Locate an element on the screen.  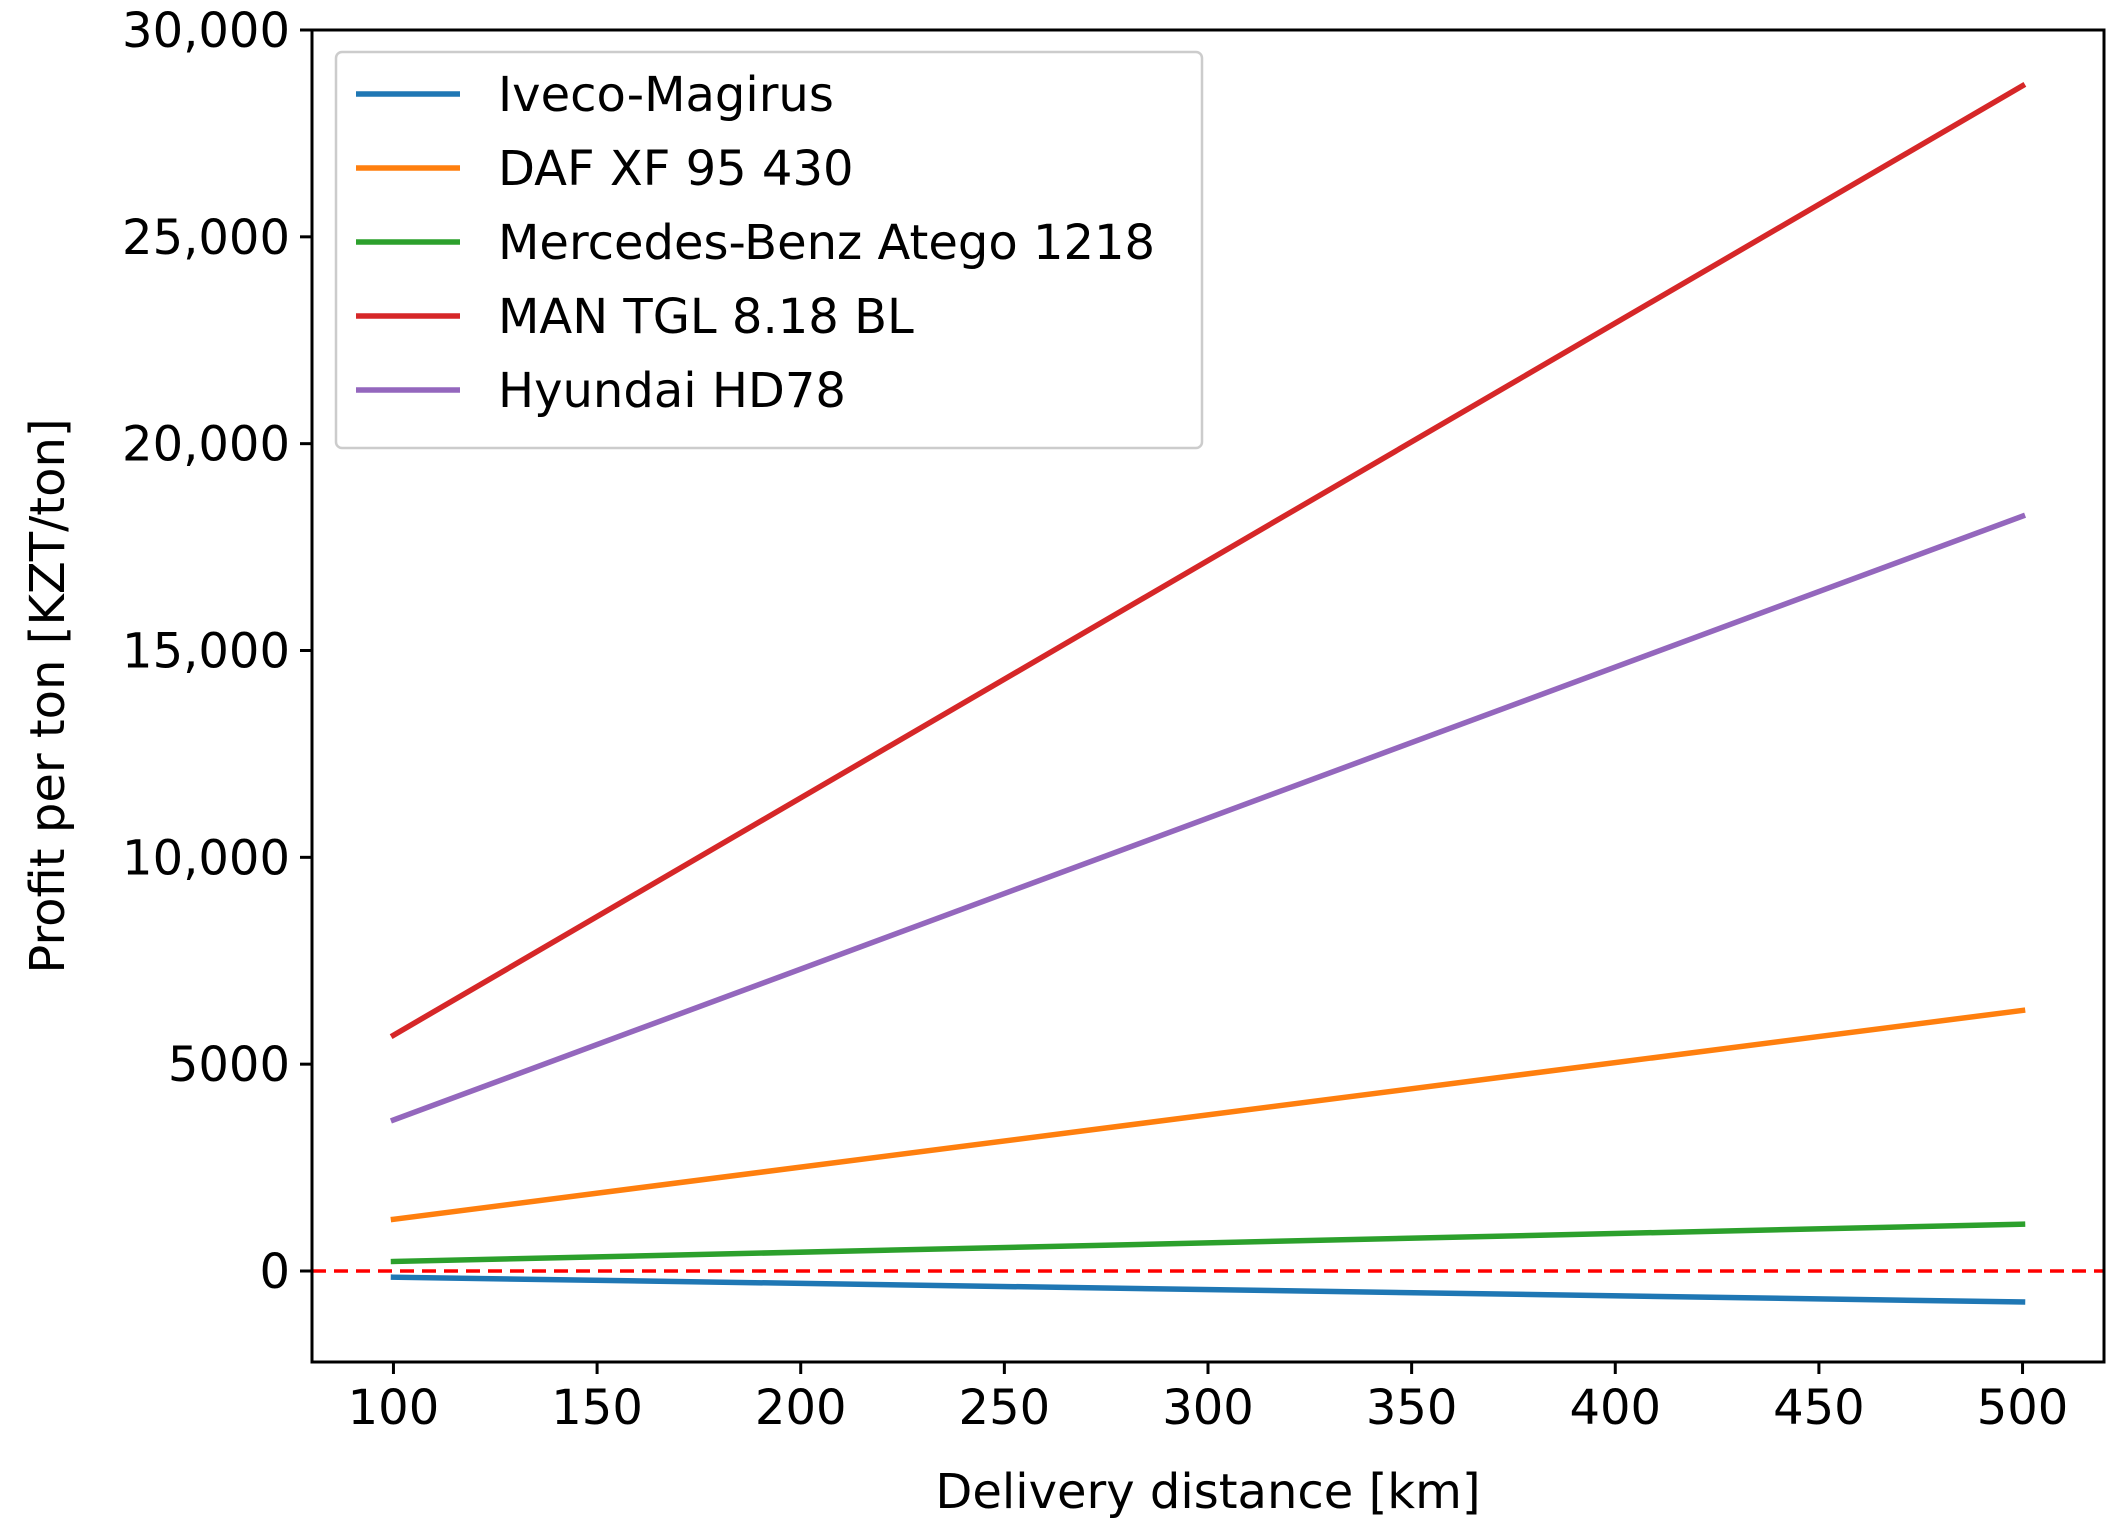
y-tick-label-1: 5000 is located at coordinates (229, 1065).